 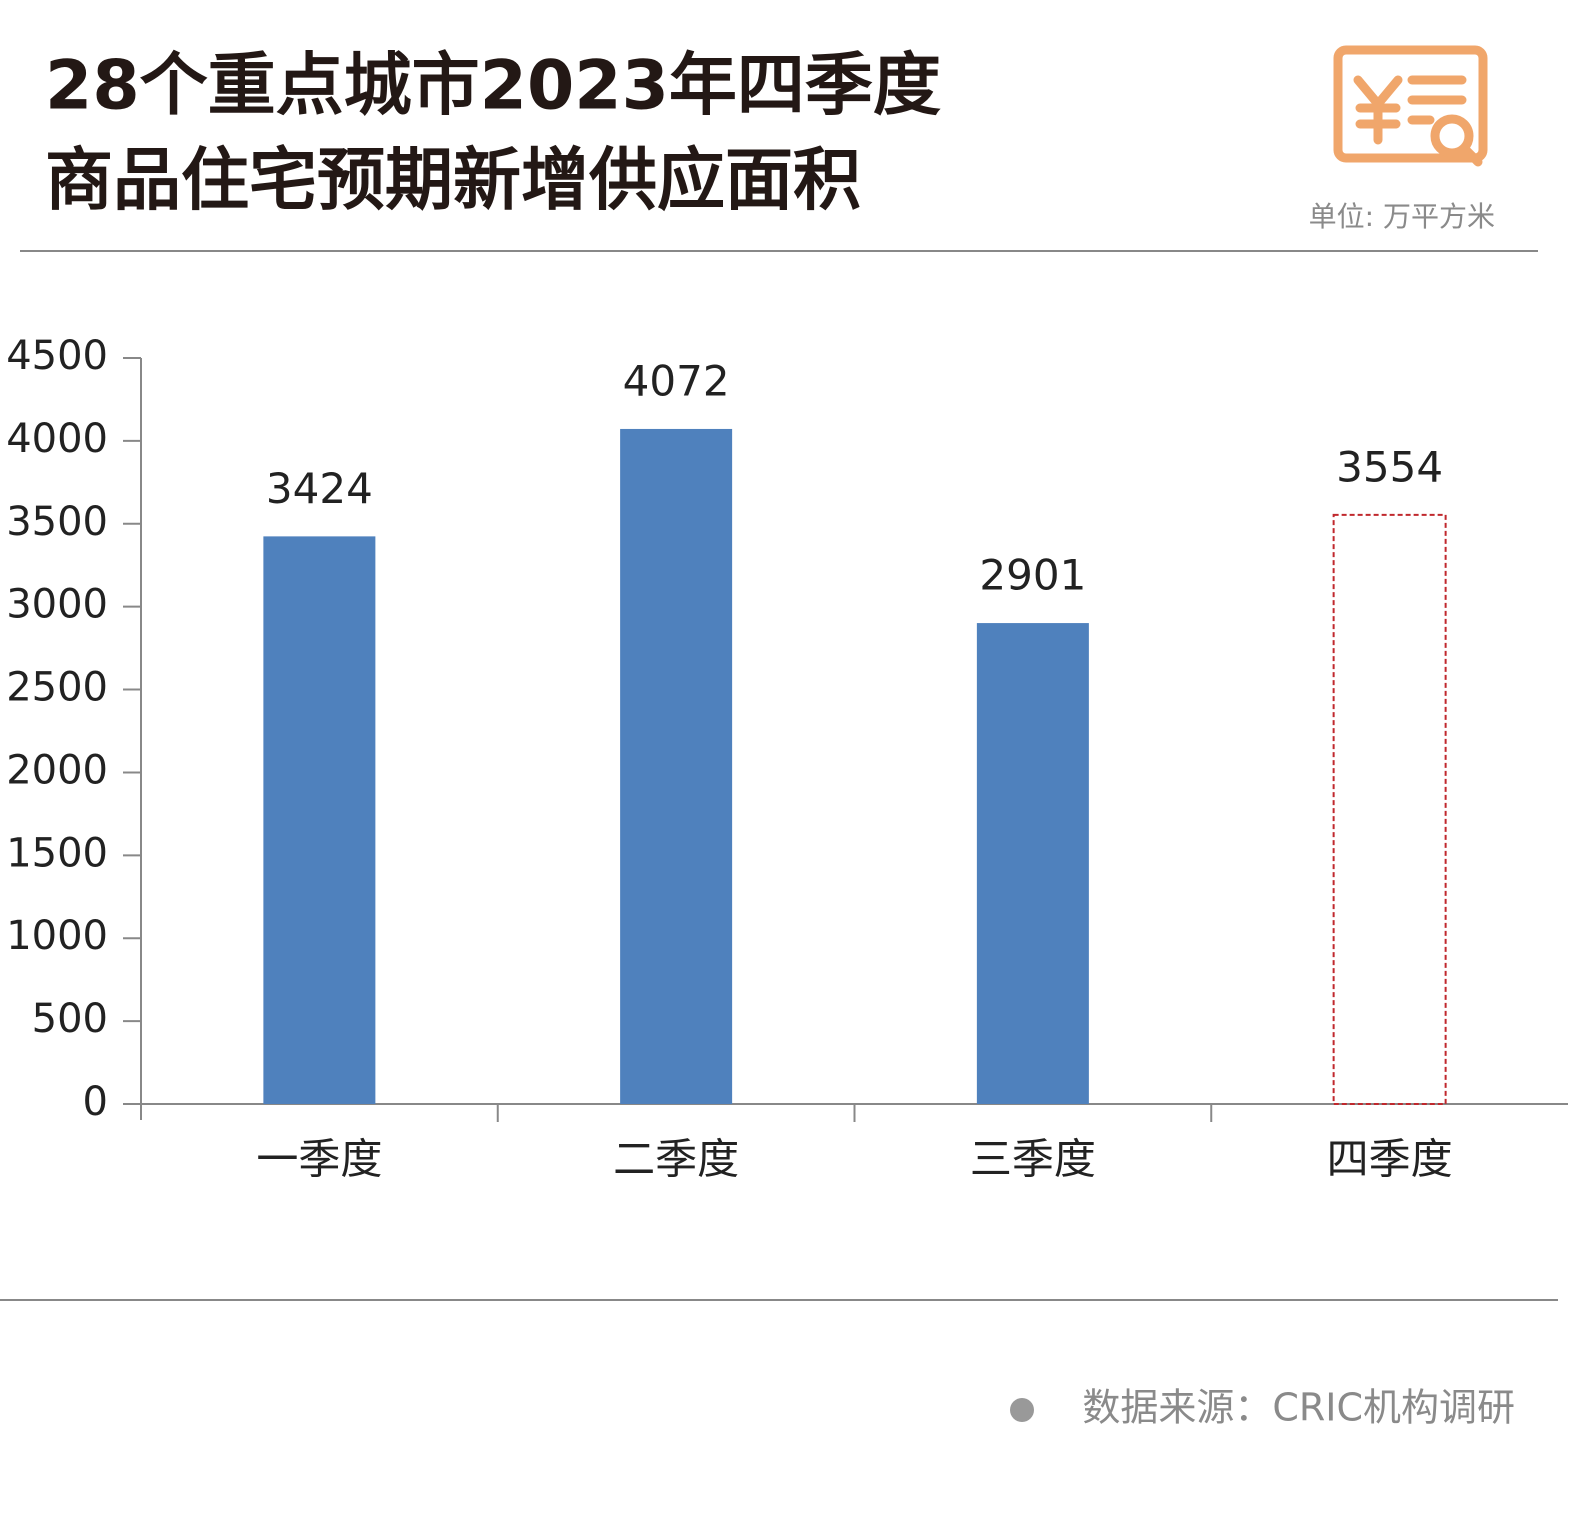 I want to click on source-dot, so click(x=1022, y=1410).